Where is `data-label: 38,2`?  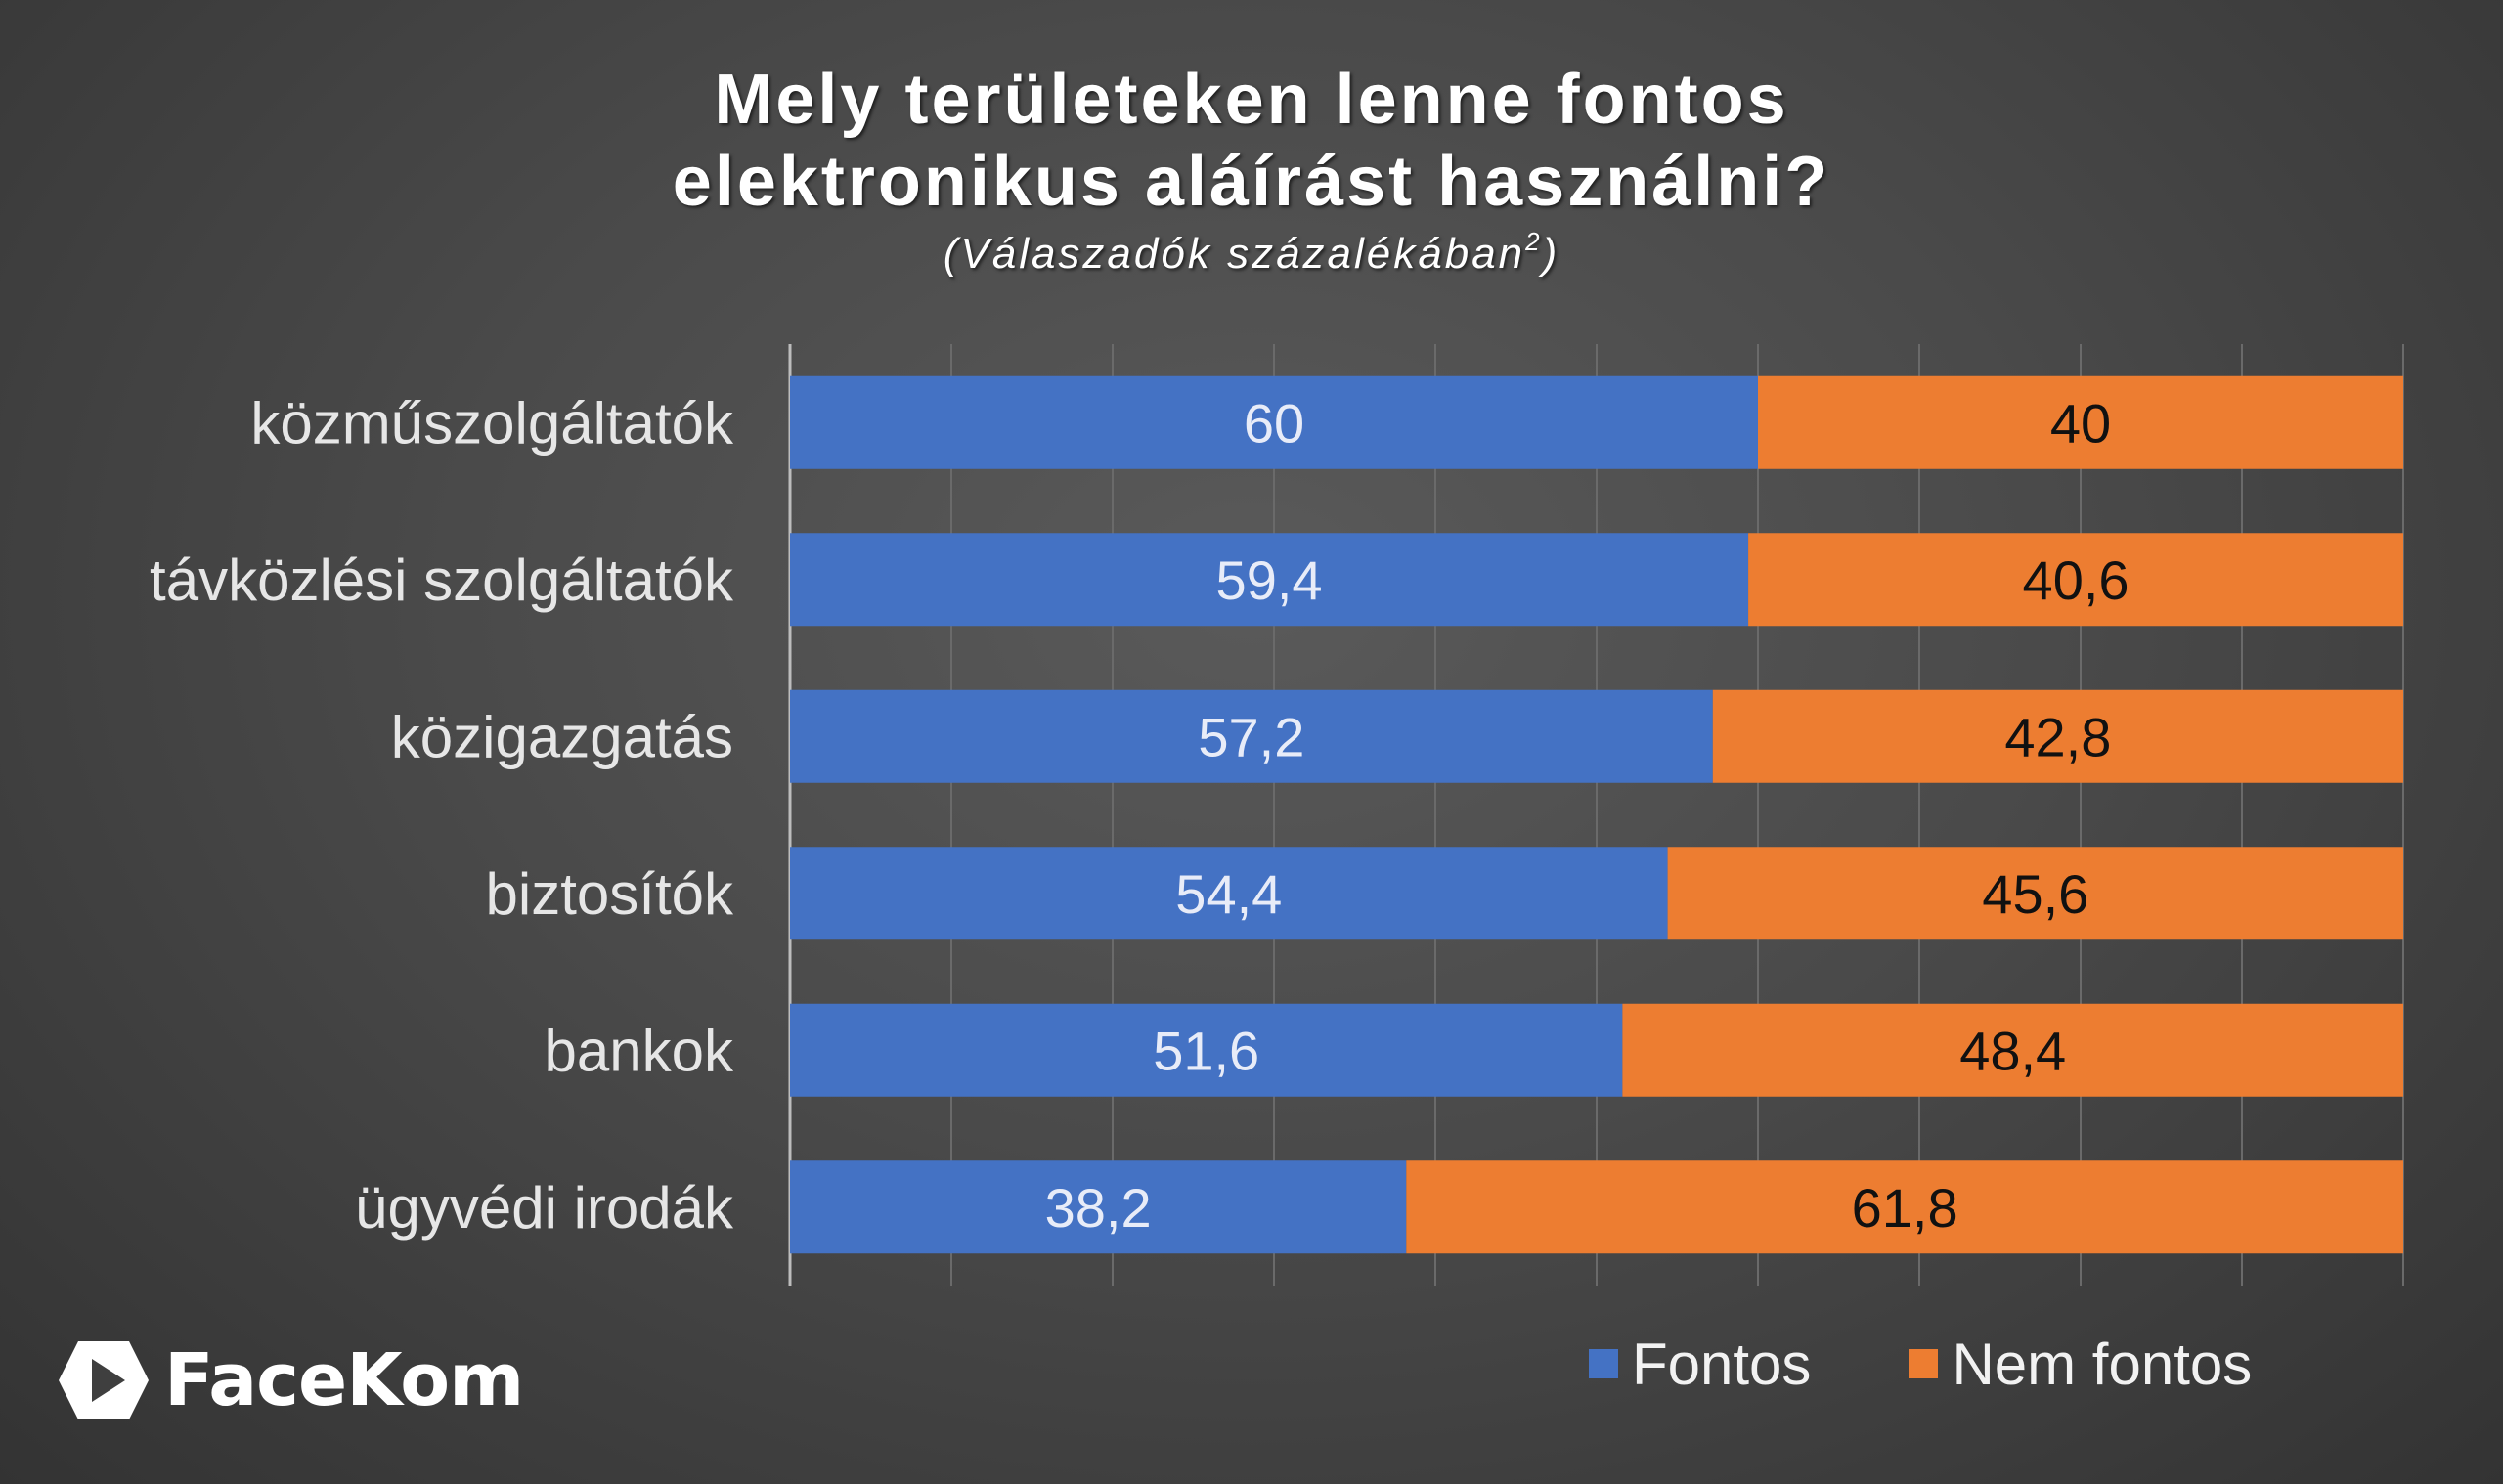
data-label: 38,2 is located at coordinates (1098, 1208).